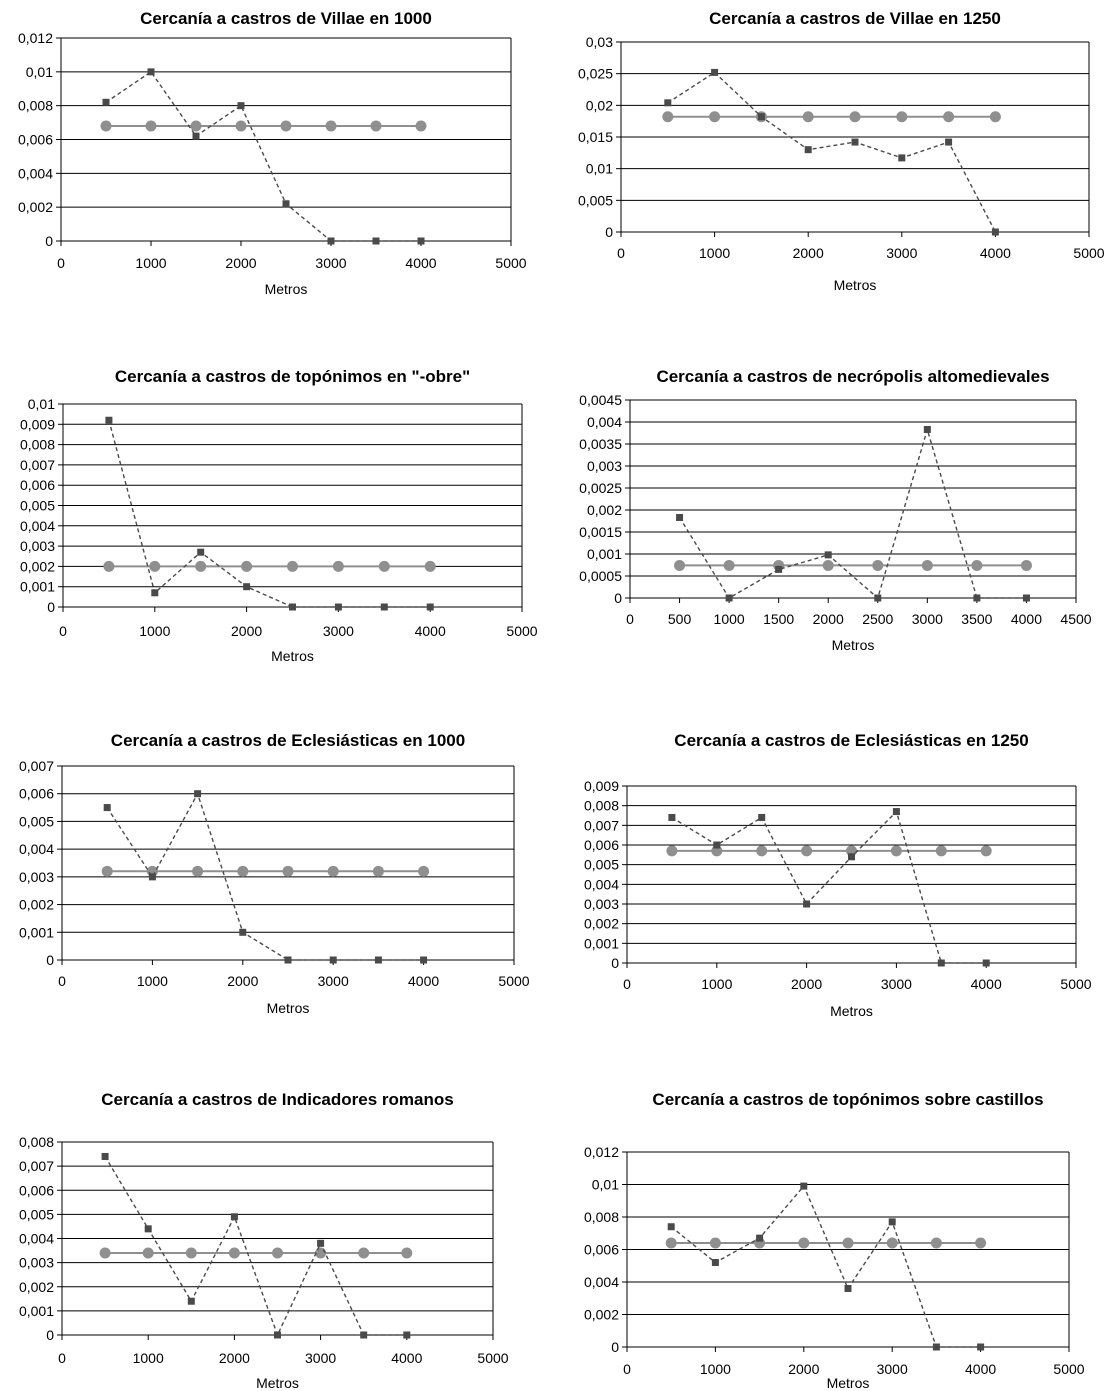 The height and width of the screenshot is (1391, 1113). Describe the element at coordinates (600, 488) in the screenshot. I see `y-tick-label: 0,0025` at that location.